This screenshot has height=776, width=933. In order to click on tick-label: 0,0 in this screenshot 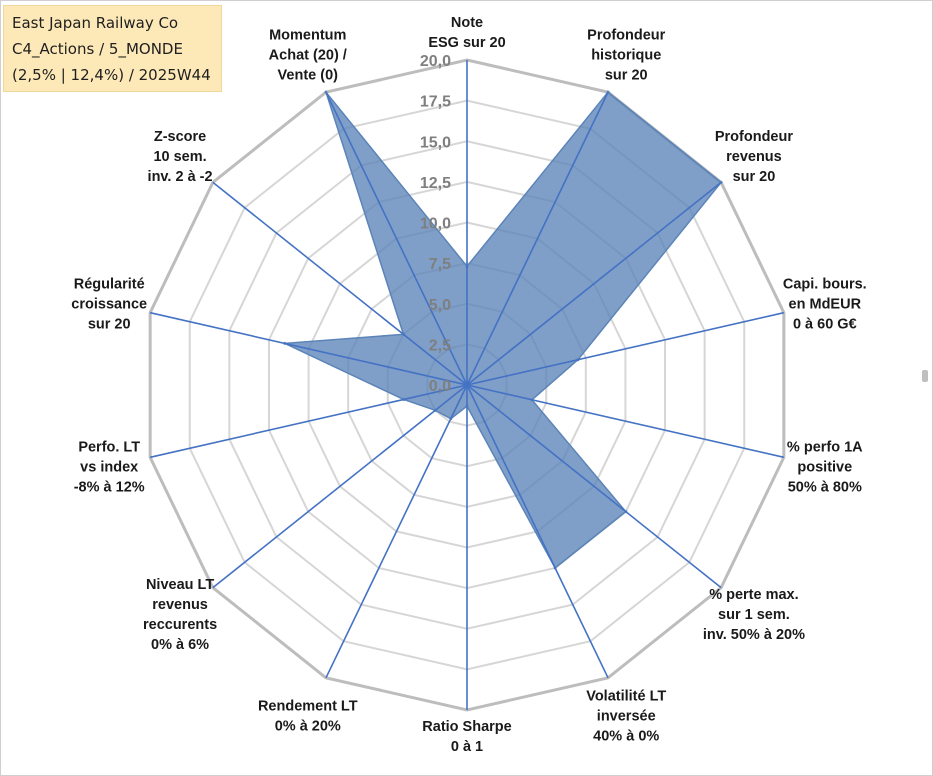, I will do `click(440, 386)`.